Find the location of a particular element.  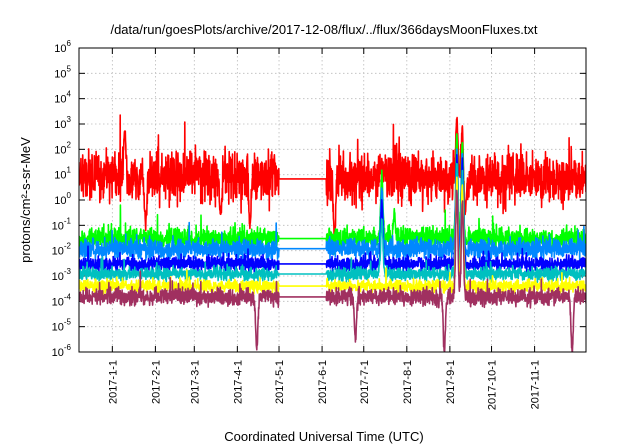

y-tick-label: 10⁻⁴ is located at coordinates (62, 300).